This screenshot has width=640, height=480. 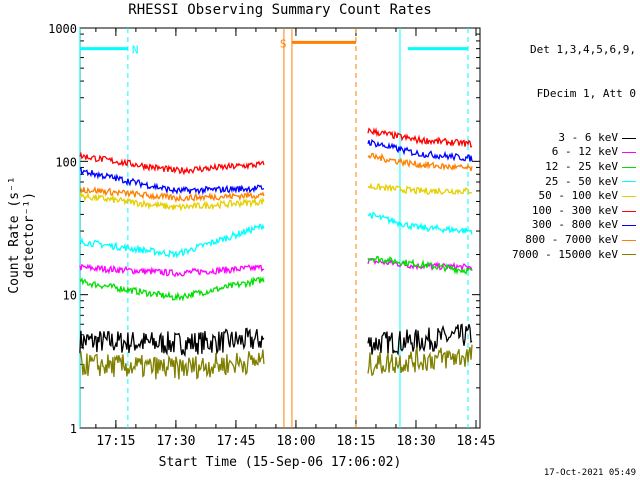 I want to click on legend-item: 800 - 7000 keV, so click(x=574, y=240).